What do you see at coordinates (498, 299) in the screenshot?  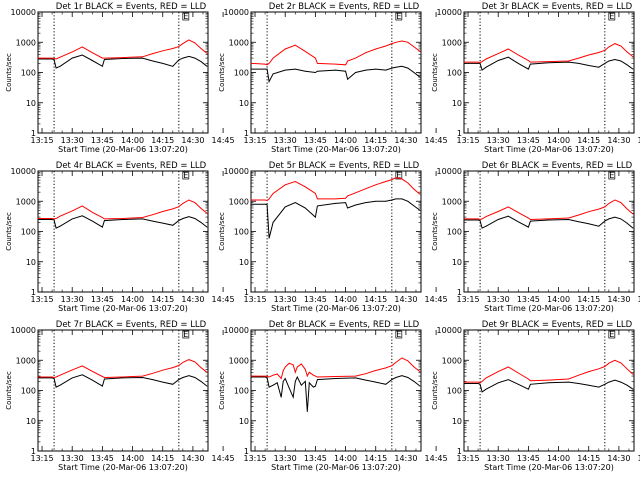 I see `x-tick-label: 13:30` at bounding box center [498, 299].